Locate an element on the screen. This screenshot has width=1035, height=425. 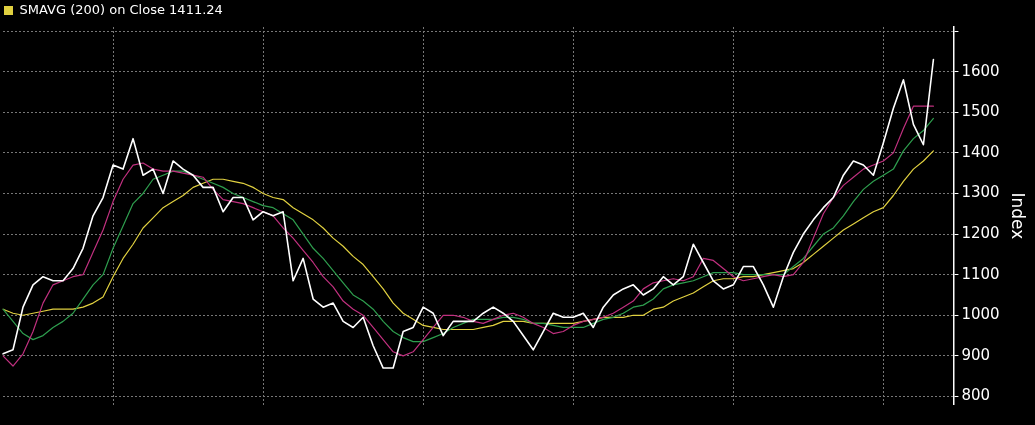
y-tick-label: 800 is located at coordinates (976, 395).